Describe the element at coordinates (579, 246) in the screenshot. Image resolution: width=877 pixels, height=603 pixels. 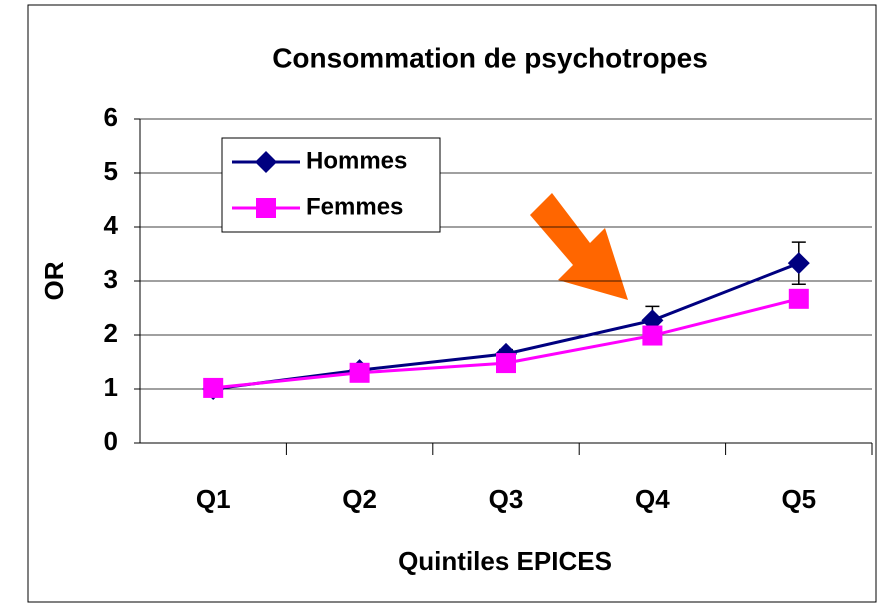
I see `annotation-arrow` at that location.